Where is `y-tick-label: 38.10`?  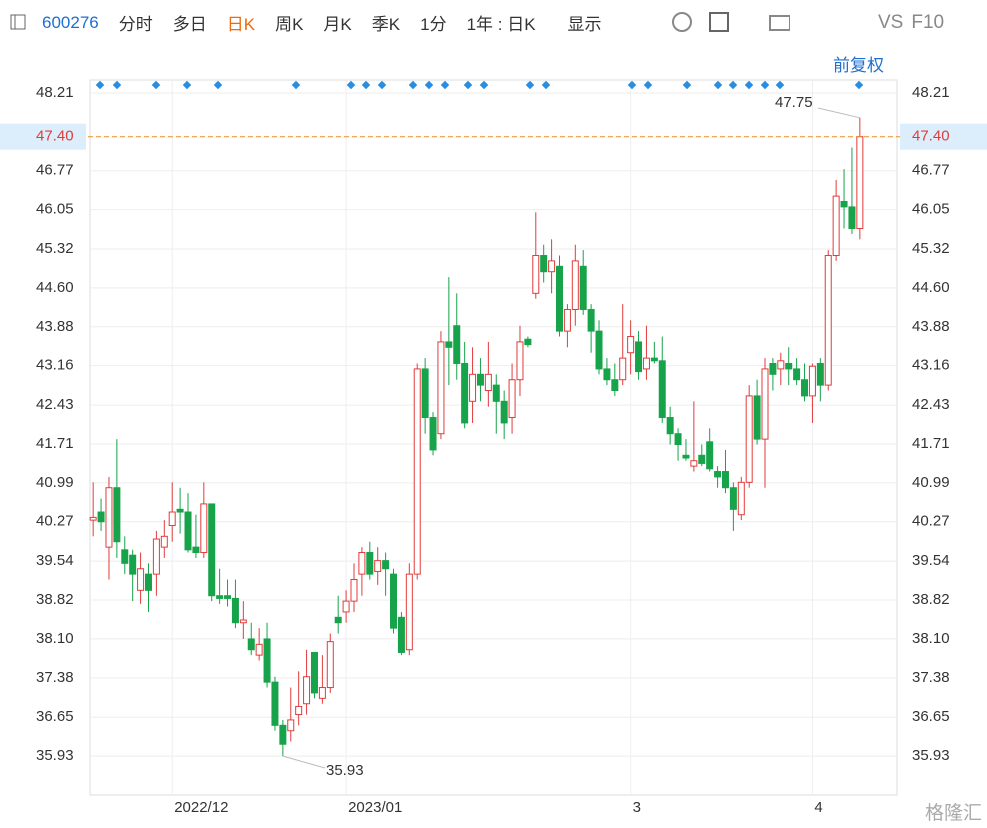 y-tick-label: 38.10 is located at coordinates (55, 638).